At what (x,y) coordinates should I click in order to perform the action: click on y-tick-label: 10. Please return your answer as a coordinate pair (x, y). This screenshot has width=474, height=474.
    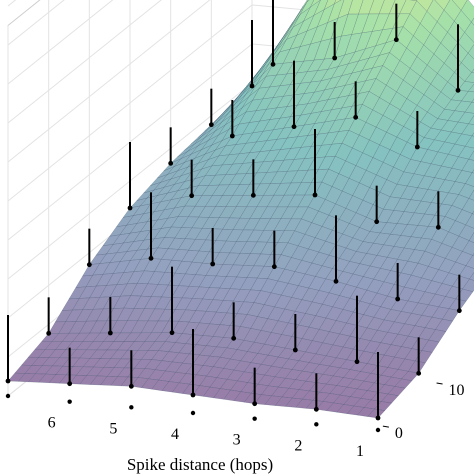
    Looking at the image, I should click on (457, 390).